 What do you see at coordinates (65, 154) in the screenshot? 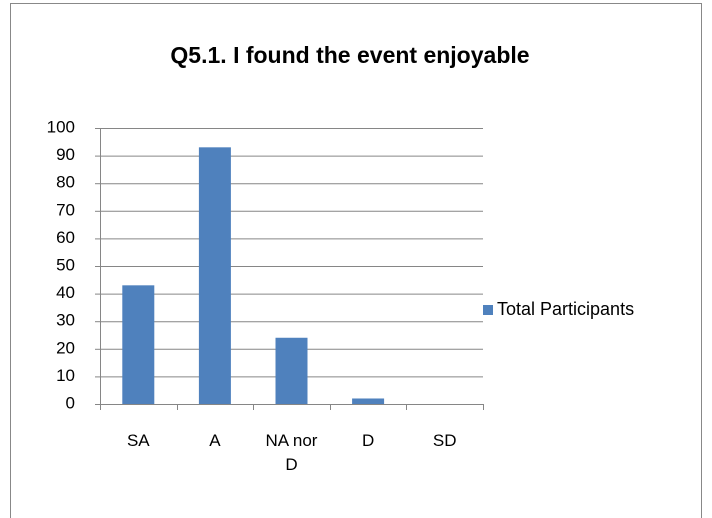
I see `y-tick-label: 90` at bounding box center [65, 154].